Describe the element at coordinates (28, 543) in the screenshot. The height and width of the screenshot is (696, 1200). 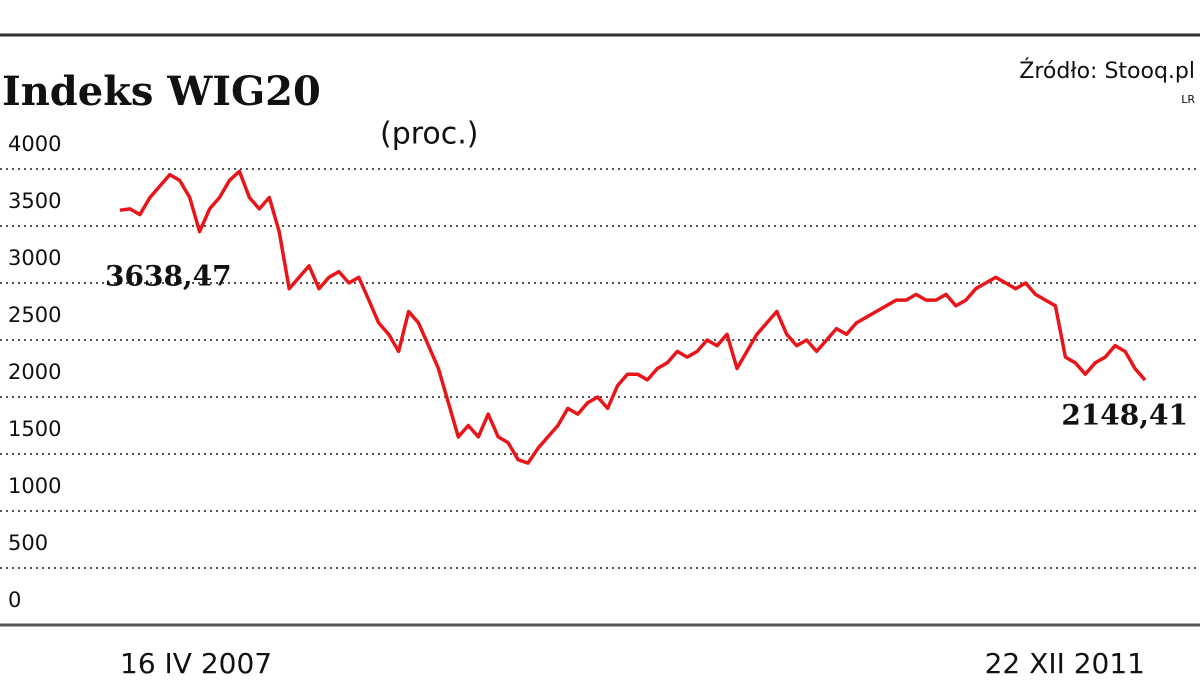
I see `y-tick-label: 500` at that location.